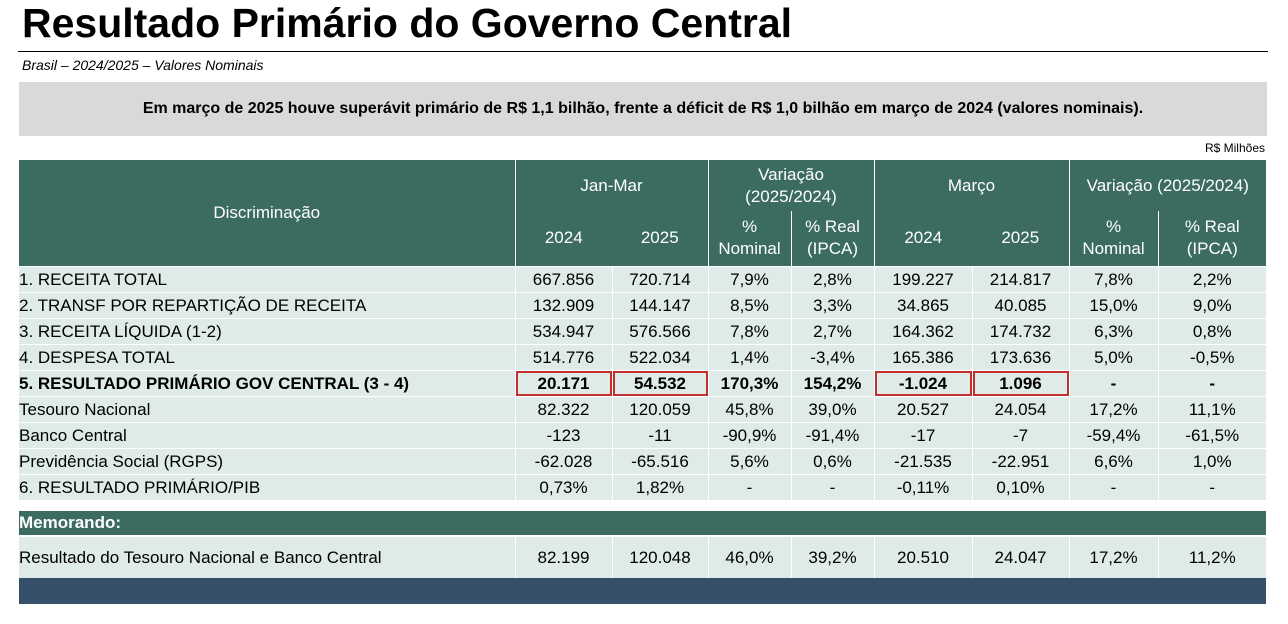  I want to click on cell: -3,4%, so click(832, 356).